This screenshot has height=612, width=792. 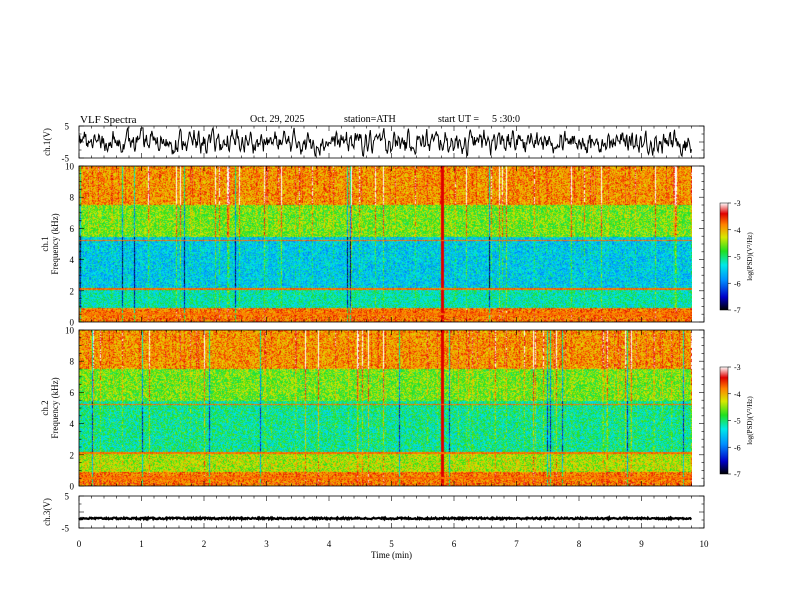 What do you see at coordinates (72, 393) in the screenshot?
I see `ch2_spec-ytick-label: 6` at bounding box center [72, 393].